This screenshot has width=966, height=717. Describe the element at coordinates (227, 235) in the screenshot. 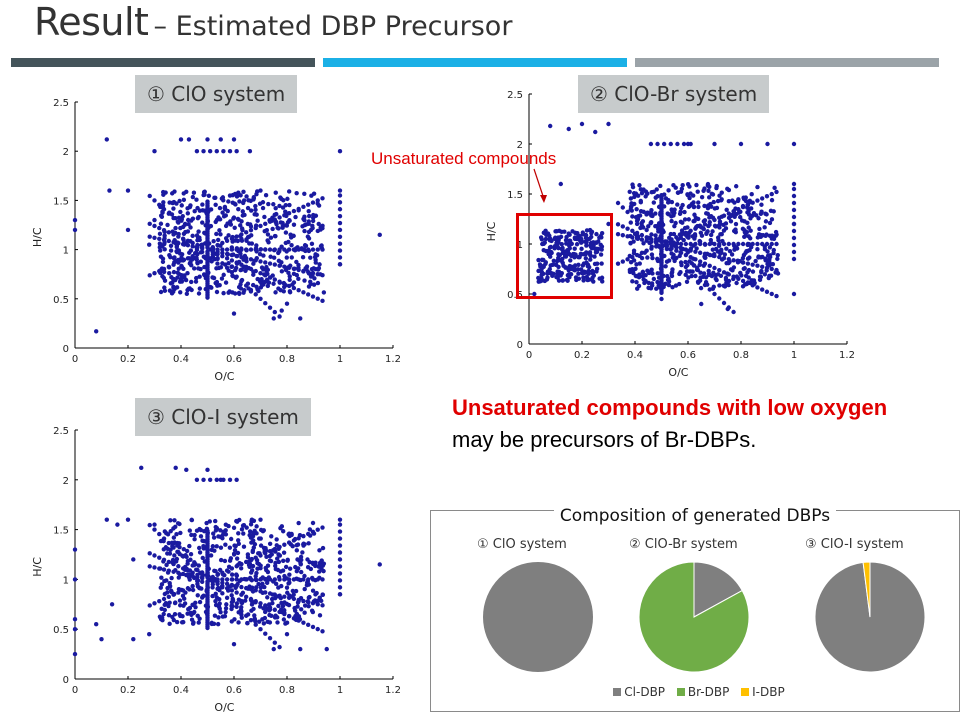

I see `scatter-points` at that location.